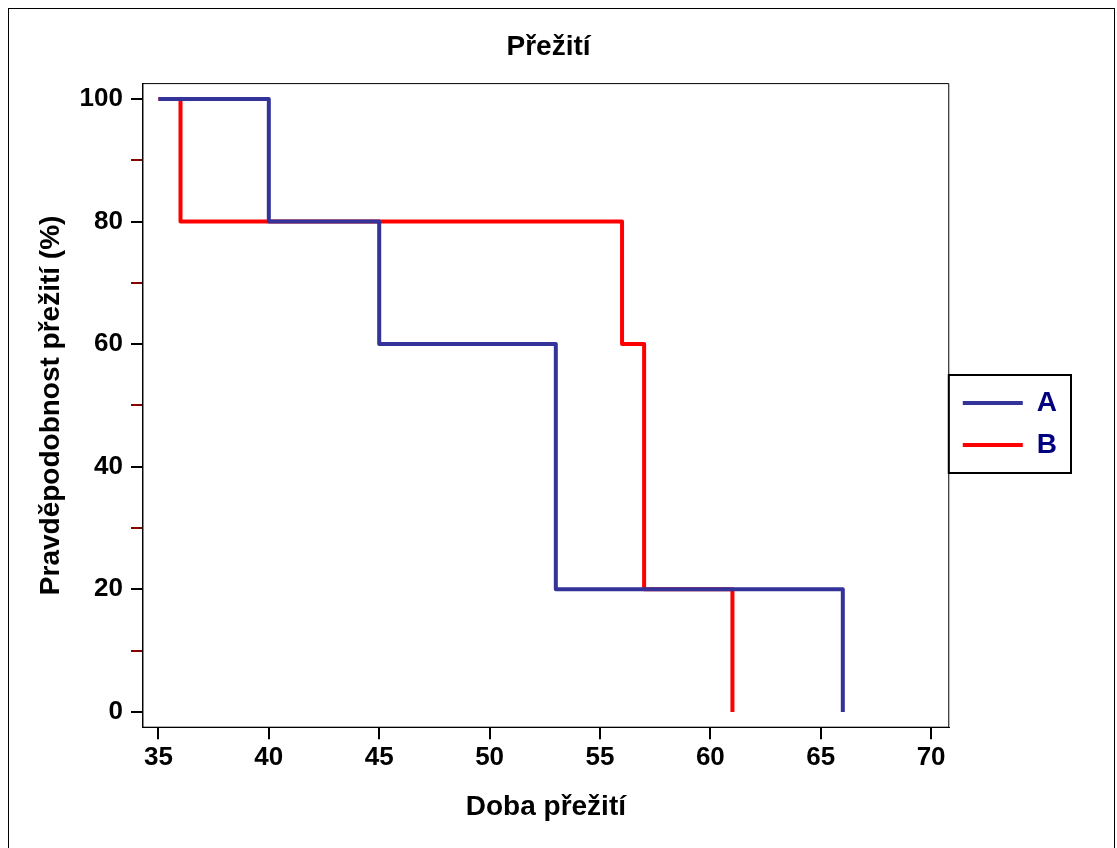  I want to click on y-tick-label: 0, so click(115, 710).